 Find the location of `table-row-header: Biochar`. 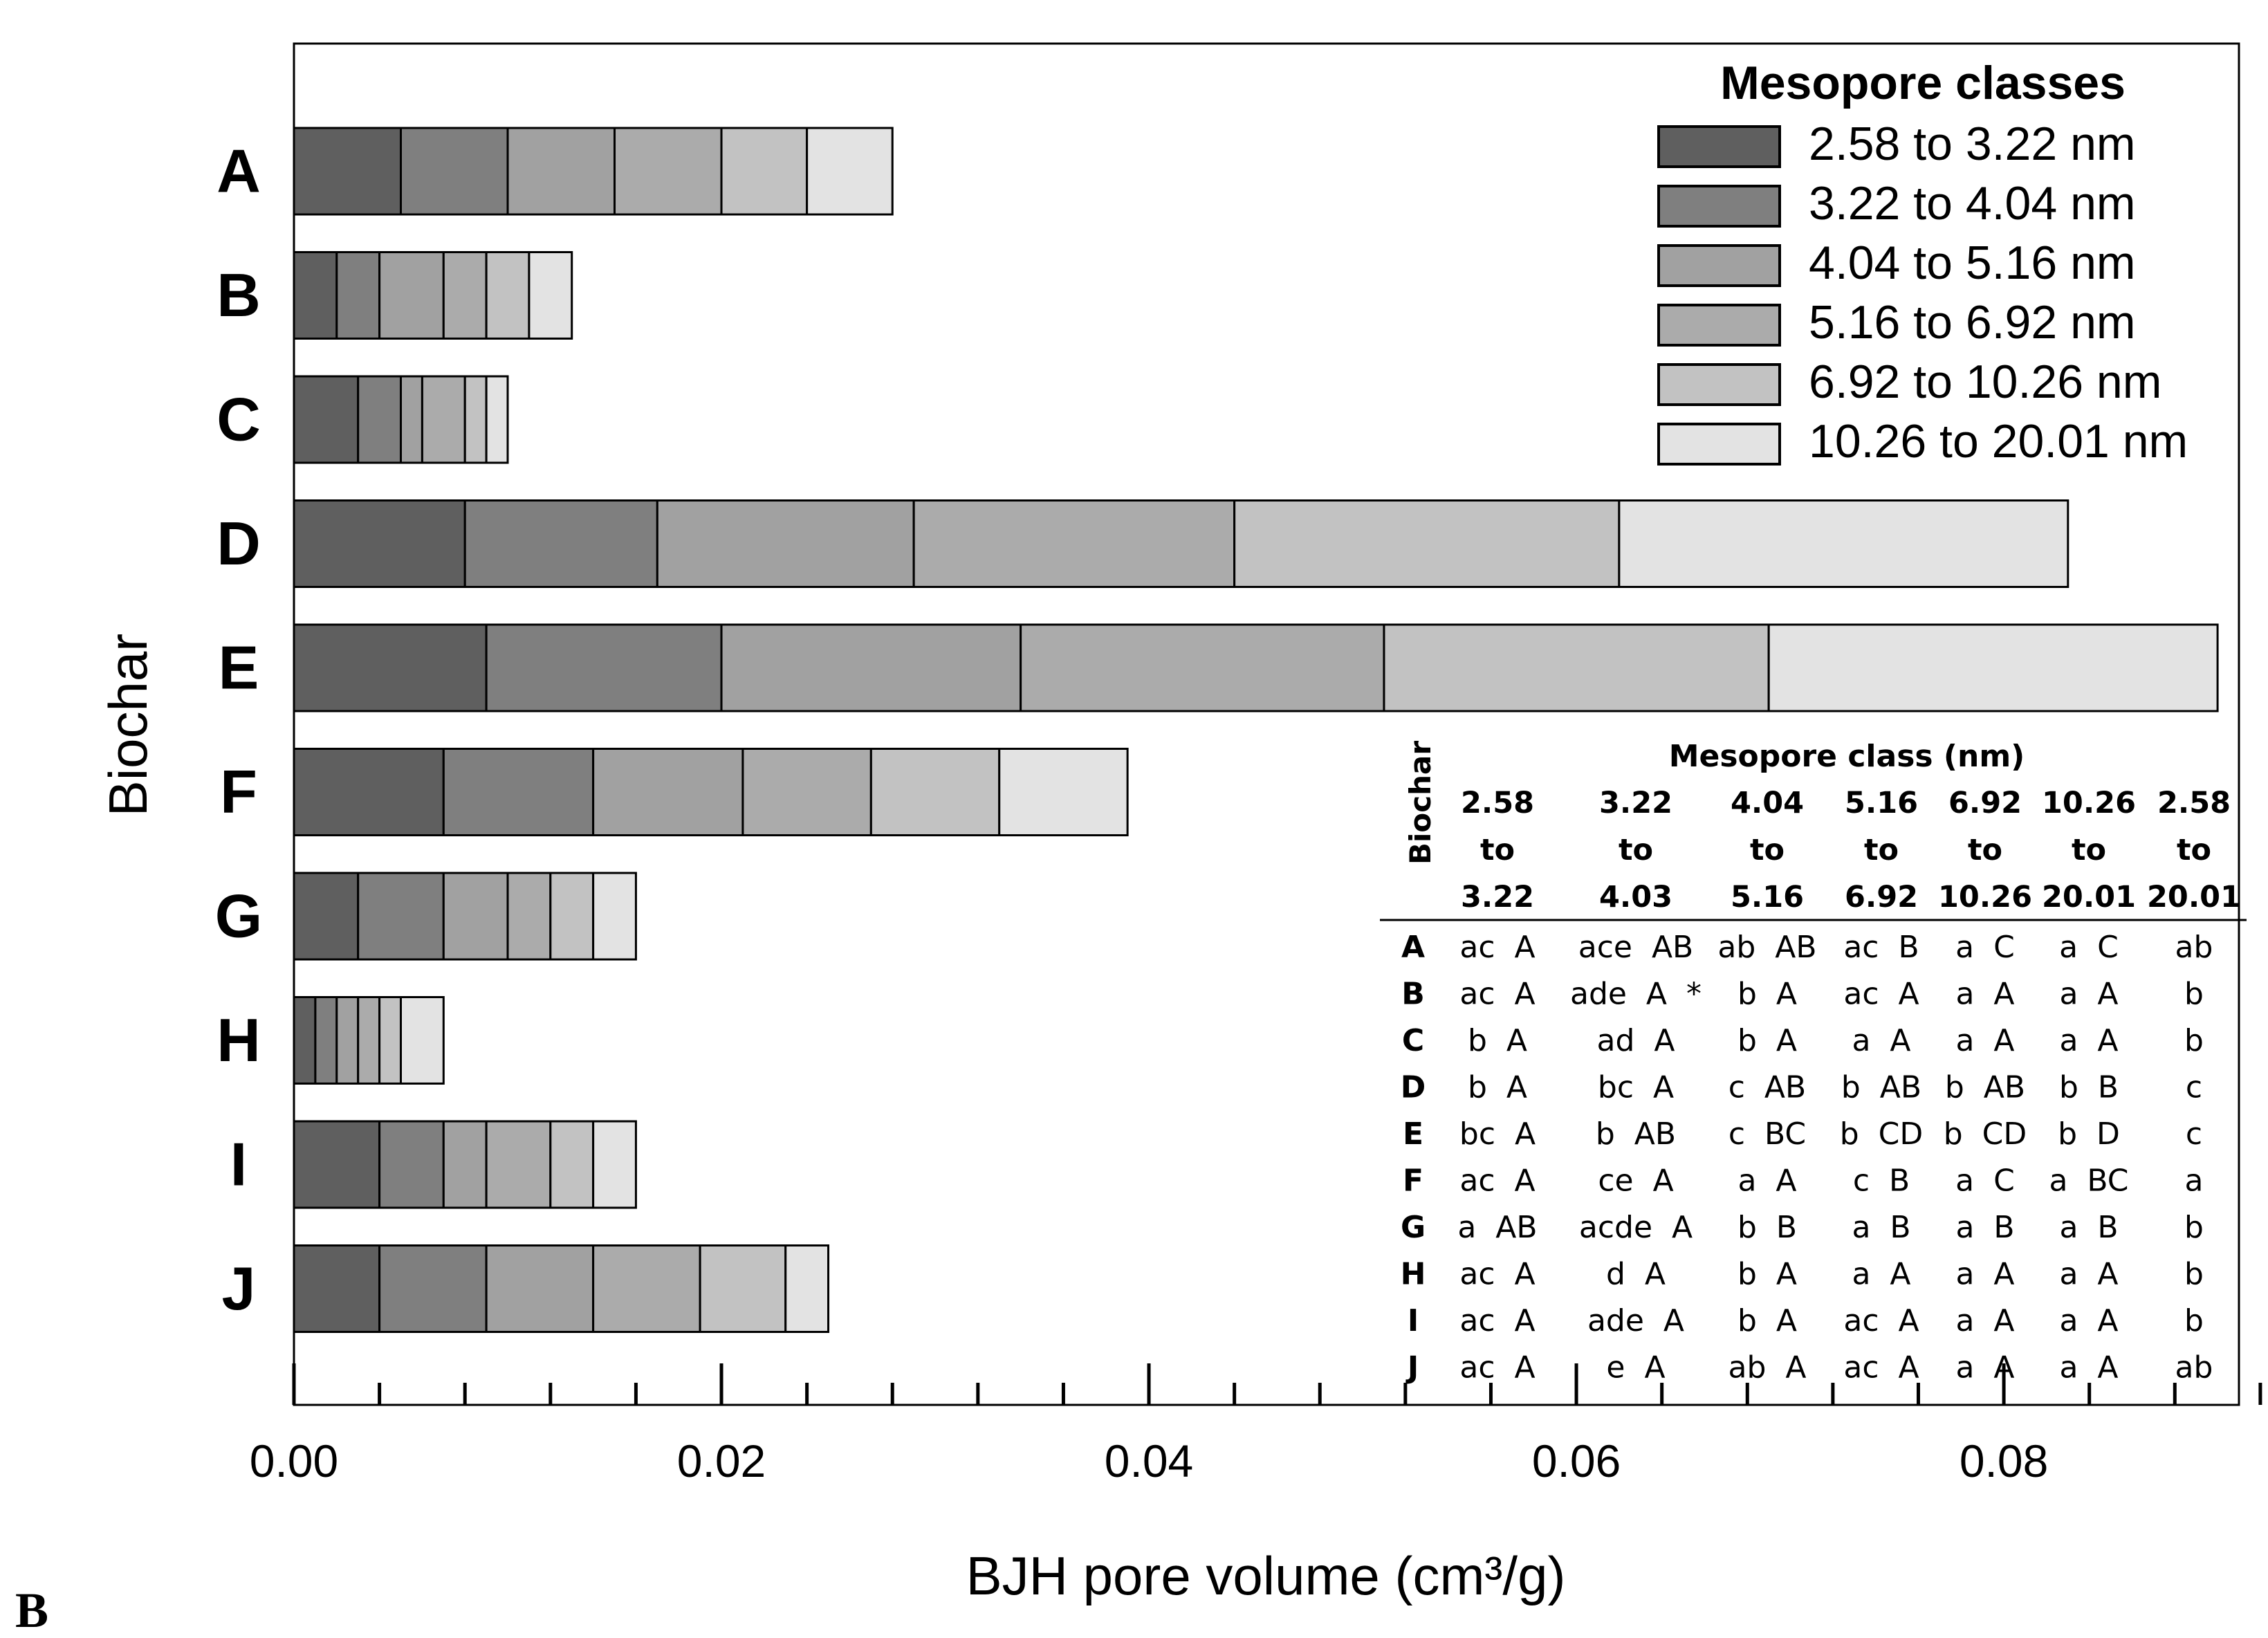

table-row-header: Biochar is located at coordinates (1420, 803).